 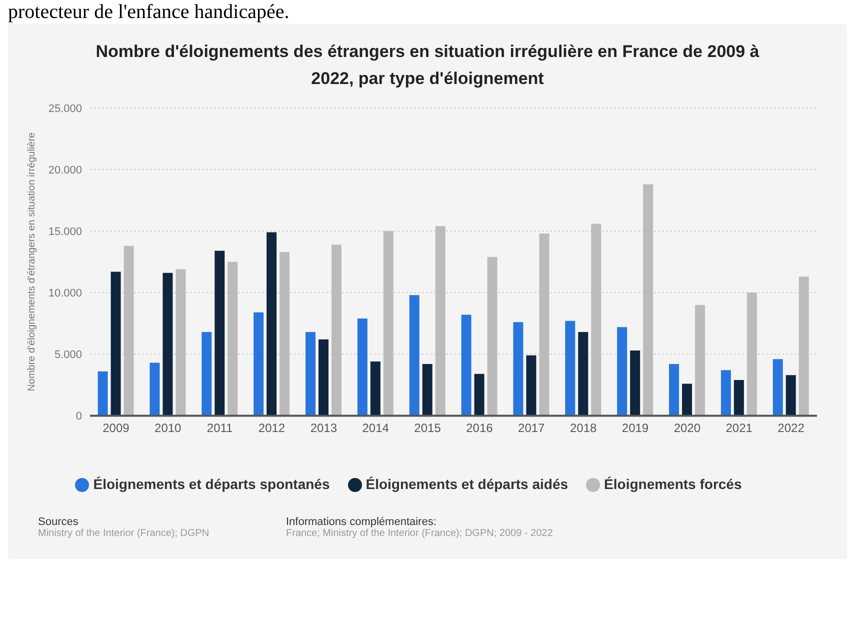 I want to click on x-tick-label: 2017, so click(x=532, y=428).